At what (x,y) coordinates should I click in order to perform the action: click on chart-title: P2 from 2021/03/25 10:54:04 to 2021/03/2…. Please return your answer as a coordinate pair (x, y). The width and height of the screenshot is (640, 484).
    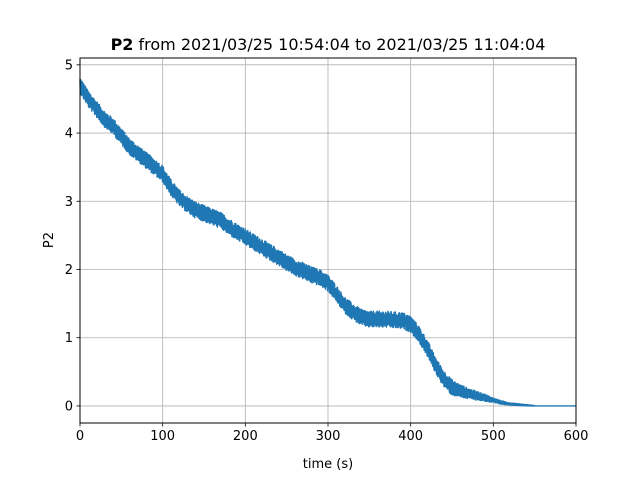
    Looking at the image, I should click on (328, 44).